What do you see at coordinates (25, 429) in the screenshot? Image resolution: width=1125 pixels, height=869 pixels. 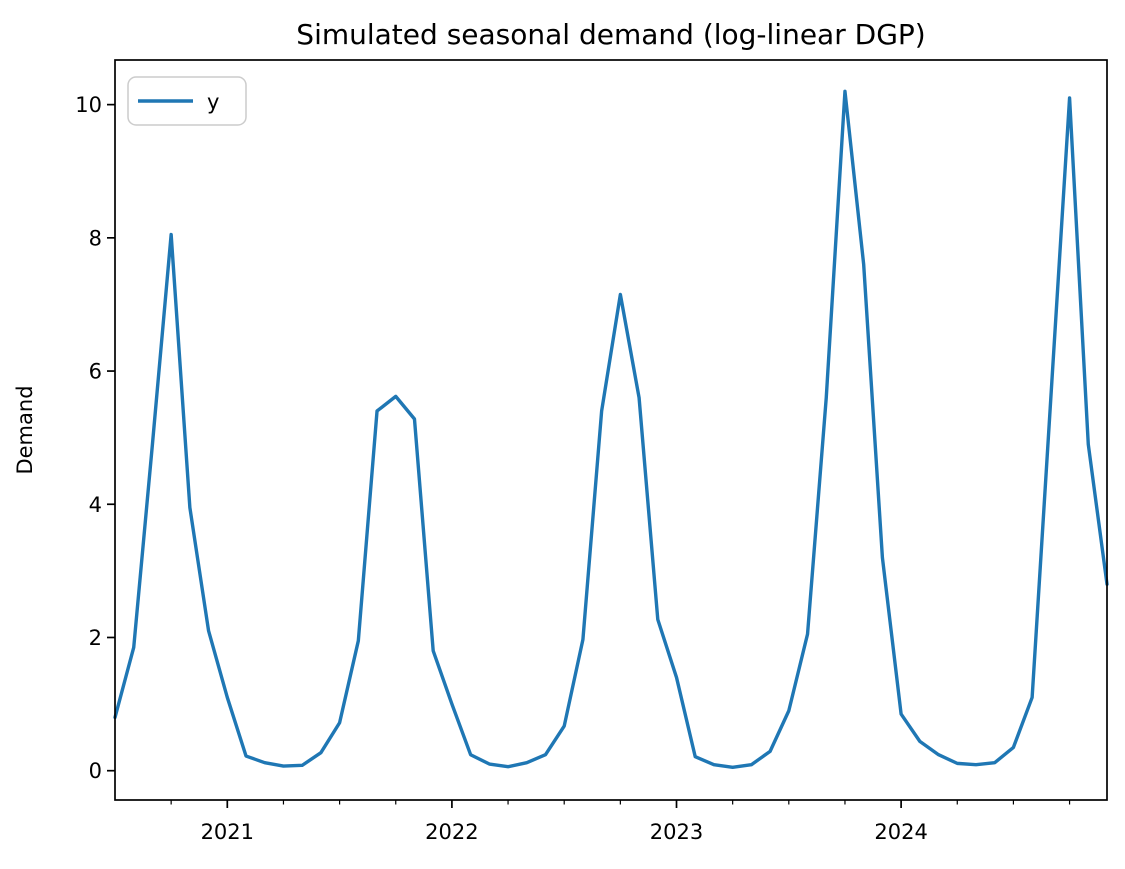 I see `y-axis-label: Demand` at bounding box center [25, 429].